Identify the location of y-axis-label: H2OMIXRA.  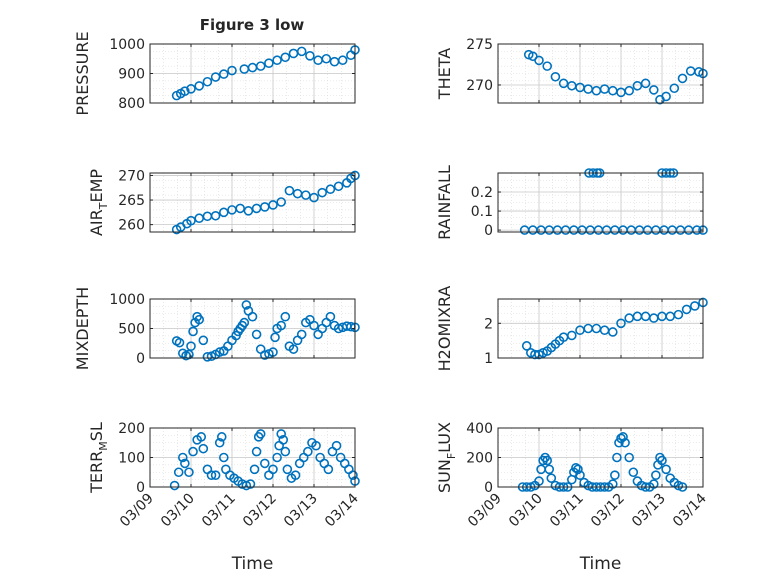
(444, 329).